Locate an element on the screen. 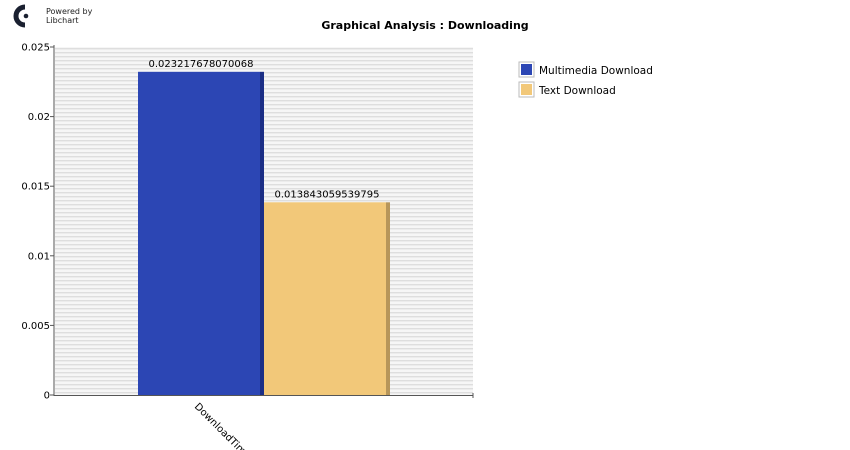 The image size is (850, 450). libchart-text: Libchart is located at coordinates (62, 20).